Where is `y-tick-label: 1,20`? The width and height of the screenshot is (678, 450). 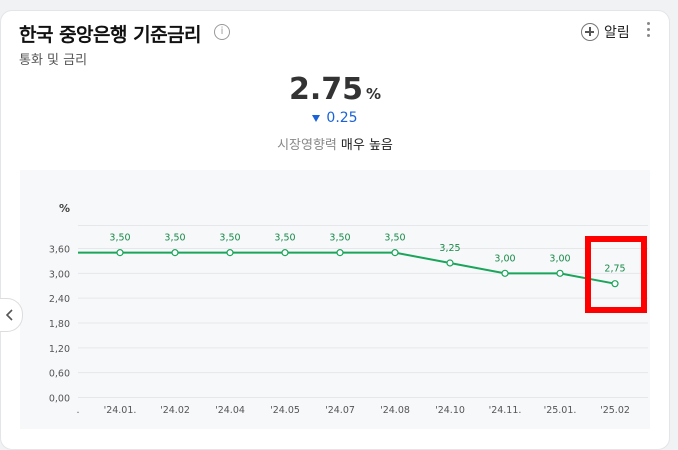
y-tick-label: 1,20 is located at coordinates (59, 349).